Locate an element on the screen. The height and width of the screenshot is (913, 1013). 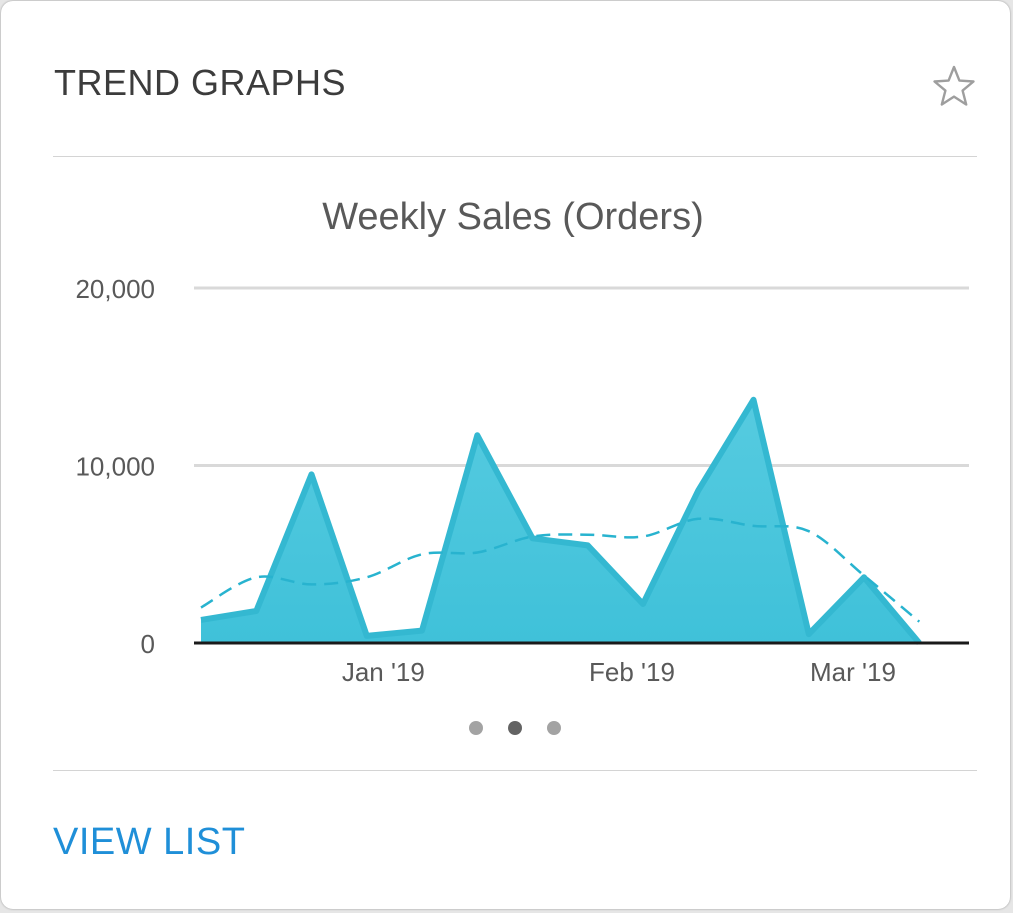
x-tick-label: Jan '19 is located at coordinates (383, 672).